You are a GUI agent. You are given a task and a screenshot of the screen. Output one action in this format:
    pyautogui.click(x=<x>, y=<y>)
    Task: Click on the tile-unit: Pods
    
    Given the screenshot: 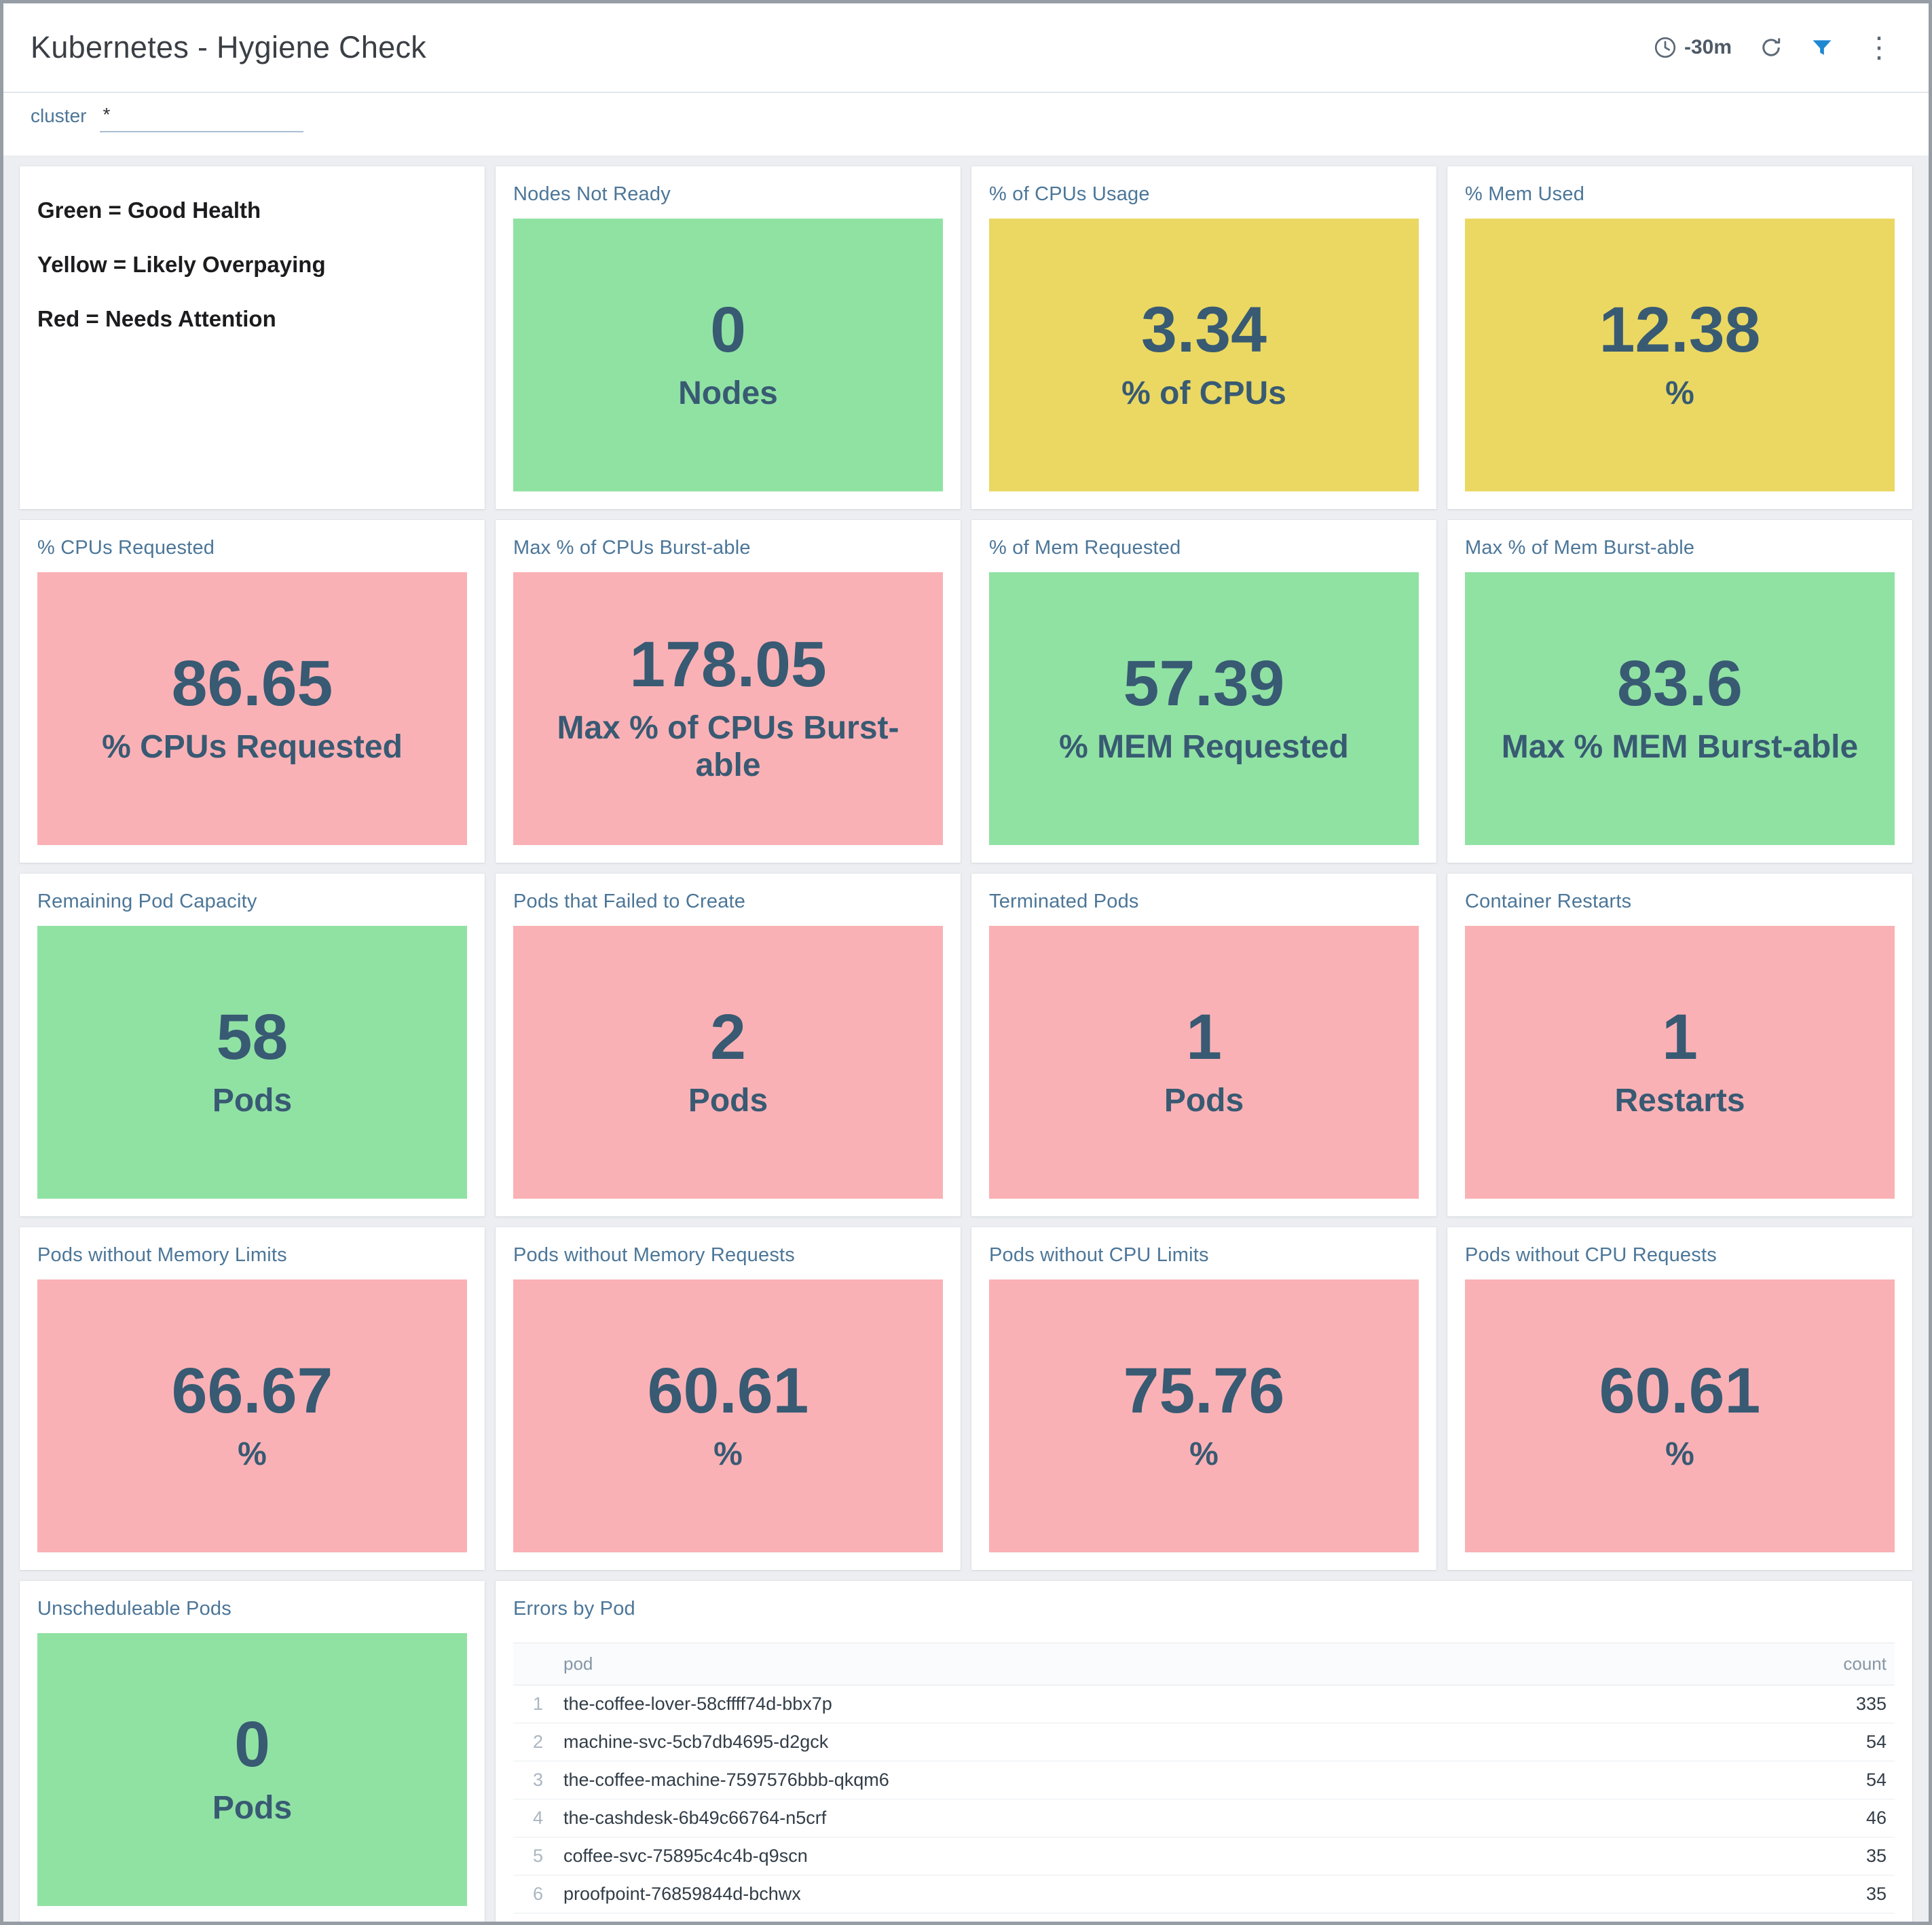 What is the action you would take?
    pyautogui.click(x=728, y=1100)
    